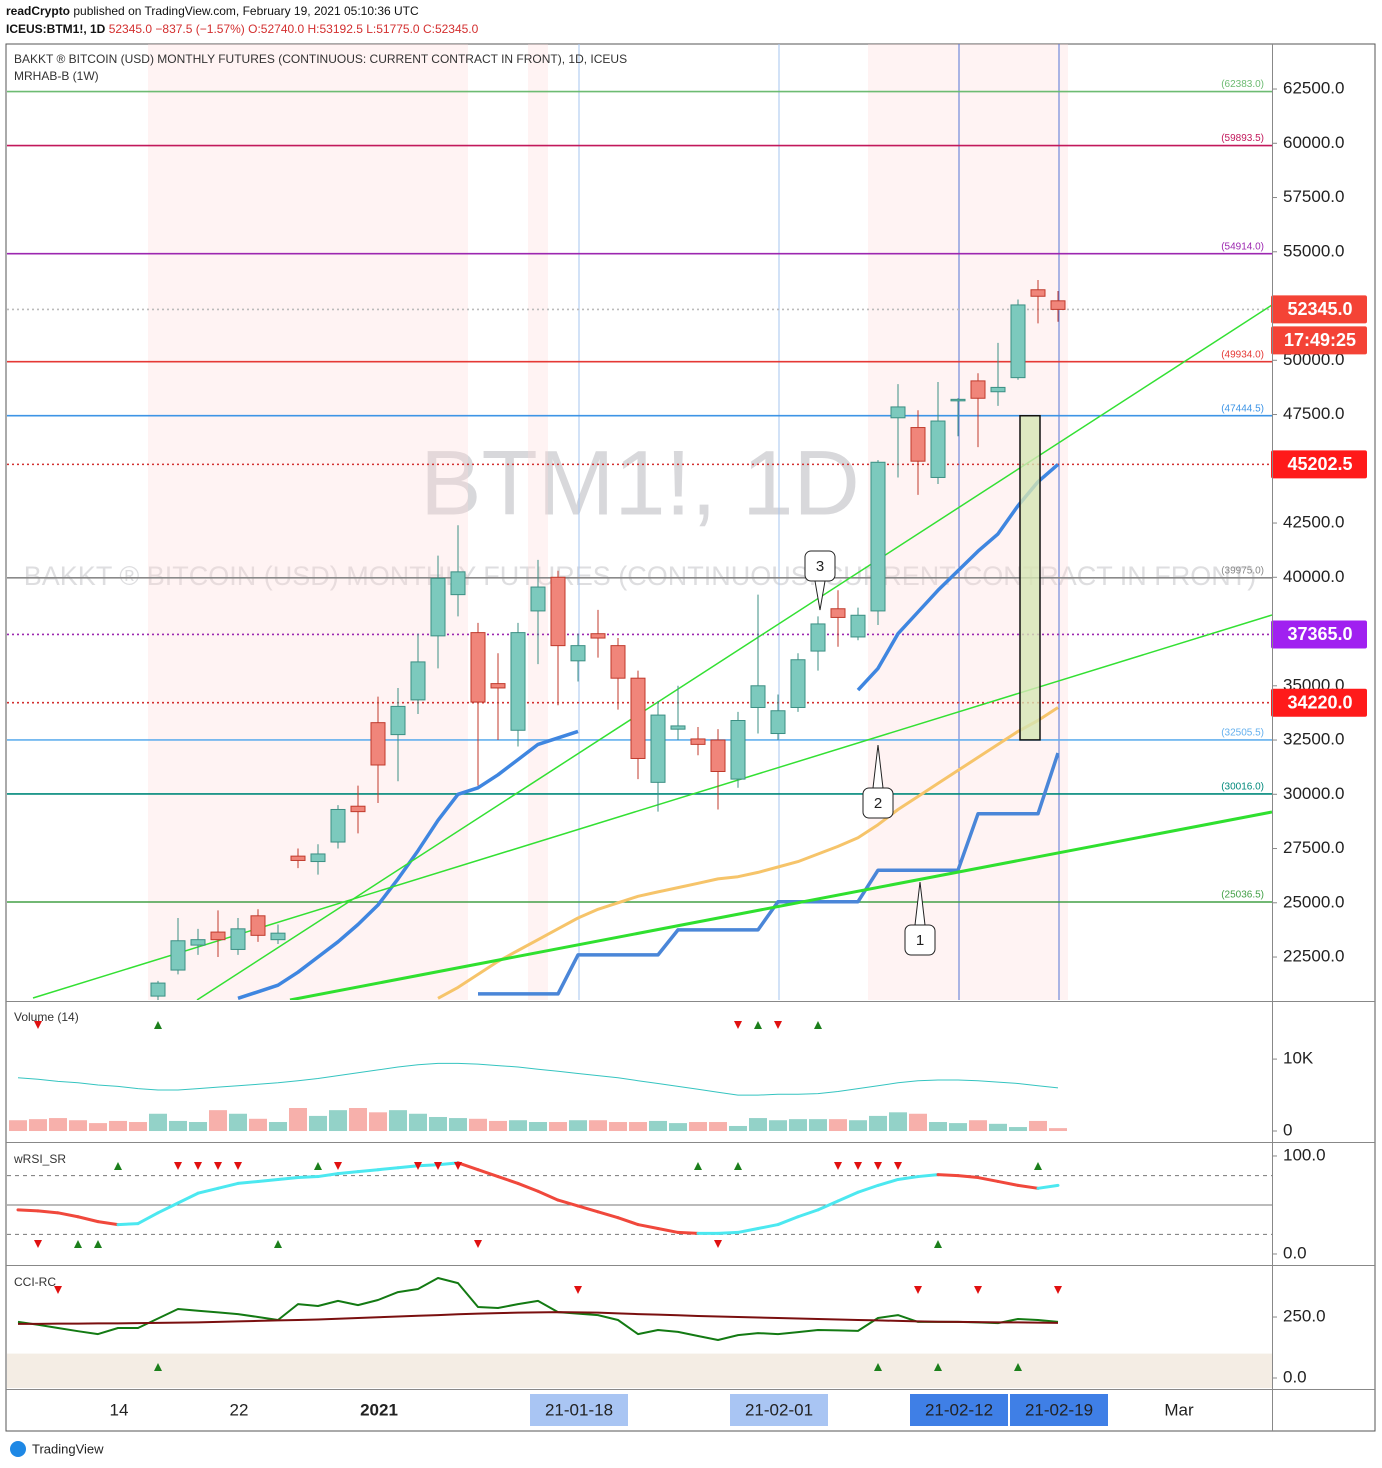 This screenshot has height=1468, width=1382. I want to click on level-label: (49934.0), so click(1242, 354).